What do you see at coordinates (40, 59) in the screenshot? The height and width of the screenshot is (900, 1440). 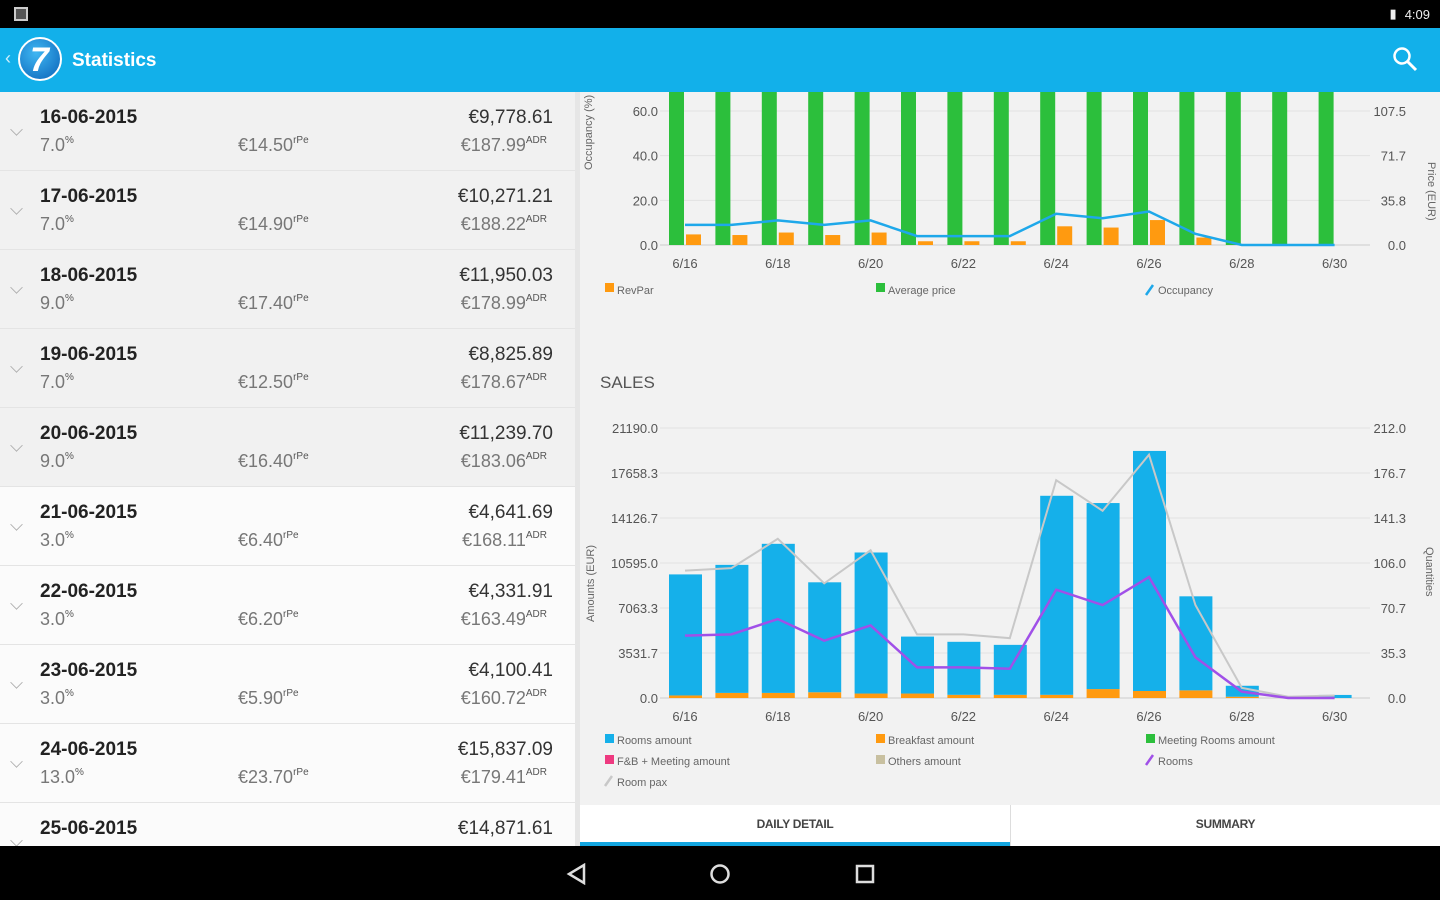 I see `app-logo: 7` at bounding box center [40, 59].